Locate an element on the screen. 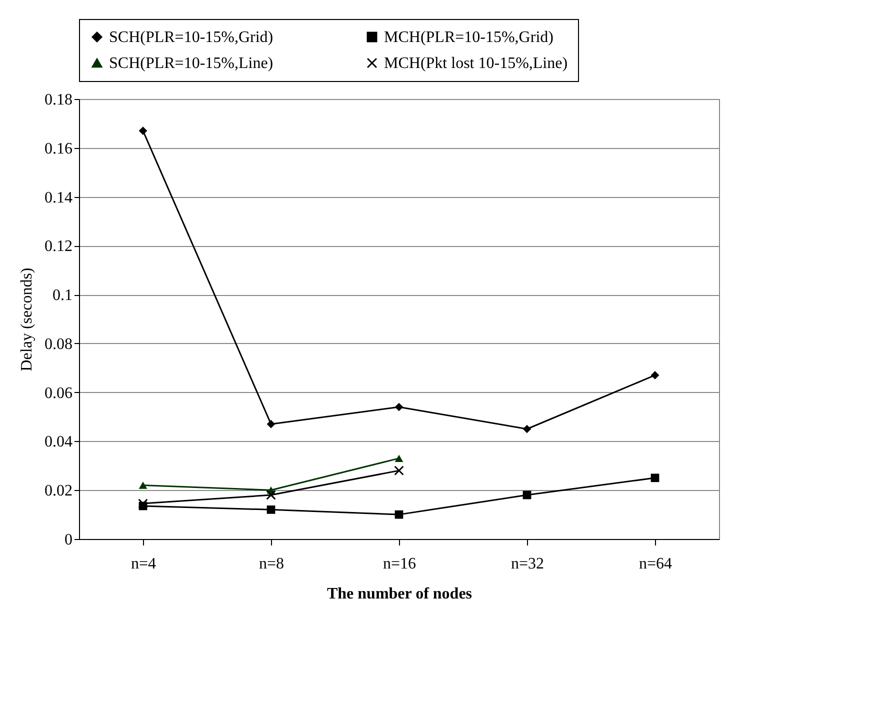  x-tick-label: n=64 is located at coordinates (655, 564).